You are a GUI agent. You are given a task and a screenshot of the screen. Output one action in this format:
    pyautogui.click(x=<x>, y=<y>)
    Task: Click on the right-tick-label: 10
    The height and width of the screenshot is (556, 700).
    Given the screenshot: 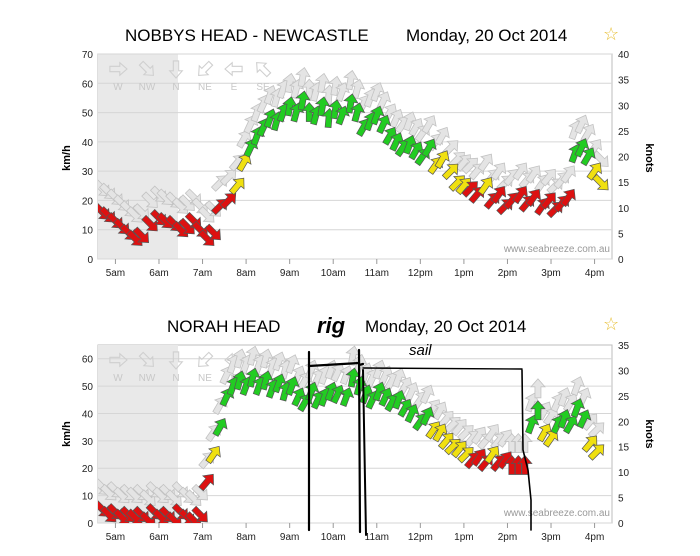 What is the action you would take?
    pyautogui.click(x=624, y=209)
    